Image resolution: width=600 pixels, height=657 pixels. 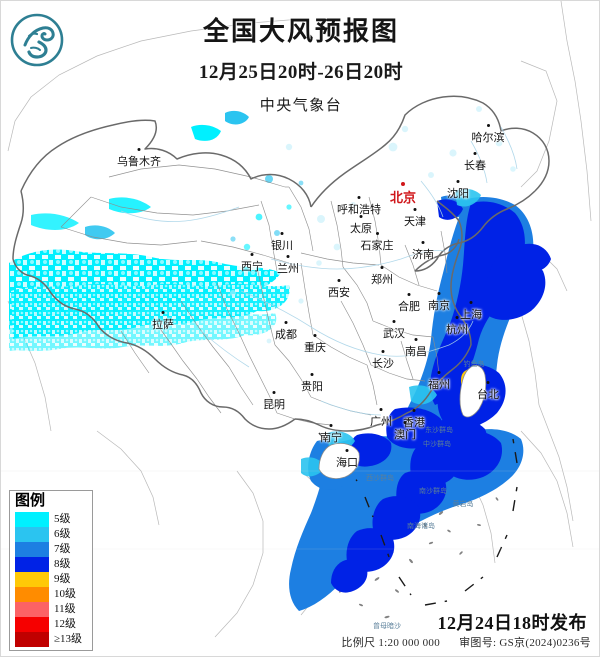 What do you see at coordinates (300, 510) in the screenshot?
I see `graticule` at bounding box center [300, 510].